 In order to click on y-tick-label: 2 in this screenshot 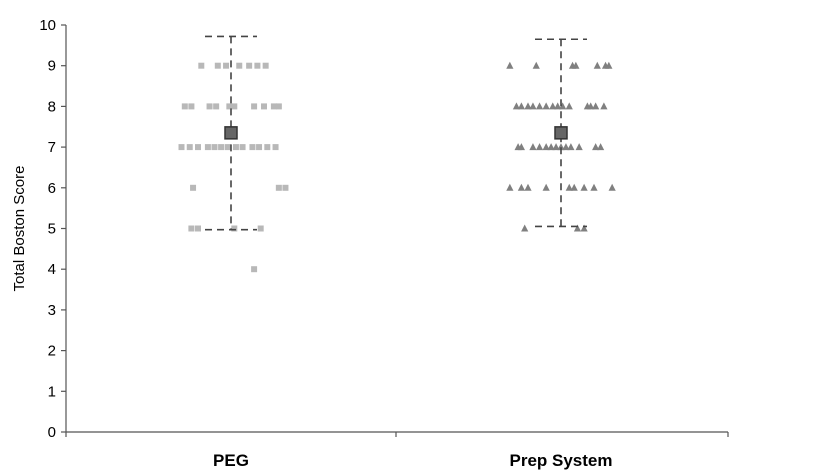, I will do `click(52, 351)`.